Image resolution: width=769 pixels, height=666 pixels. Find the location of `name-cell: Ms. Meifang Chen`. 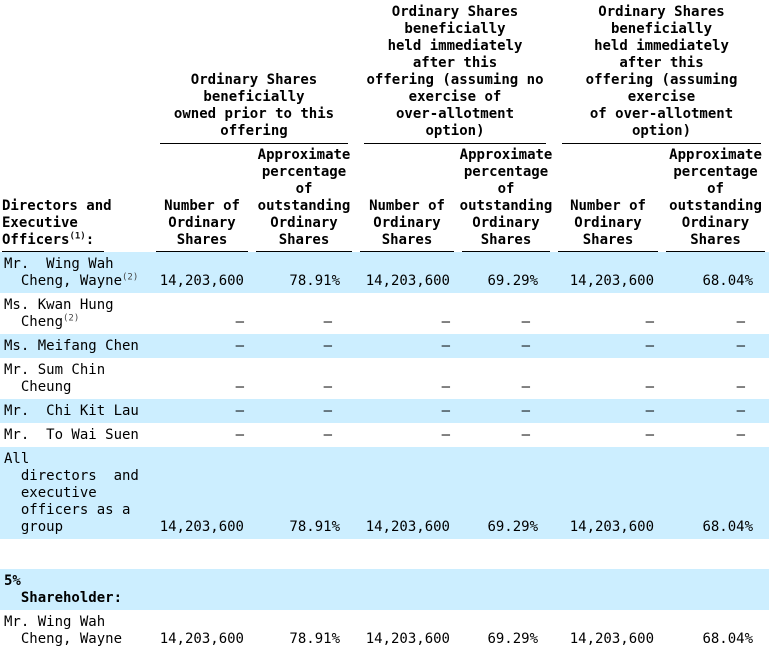

name-cell: Ms. Meifang Chen is located at coordinates (76, 346).